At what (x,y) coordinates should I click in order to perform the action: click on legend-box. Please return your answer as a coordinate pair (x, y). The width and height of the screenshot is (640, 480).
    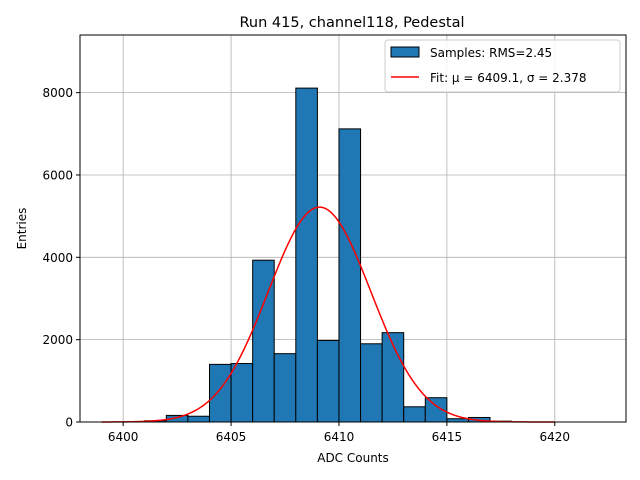
    Looking at the image, I should click on (502, 66).